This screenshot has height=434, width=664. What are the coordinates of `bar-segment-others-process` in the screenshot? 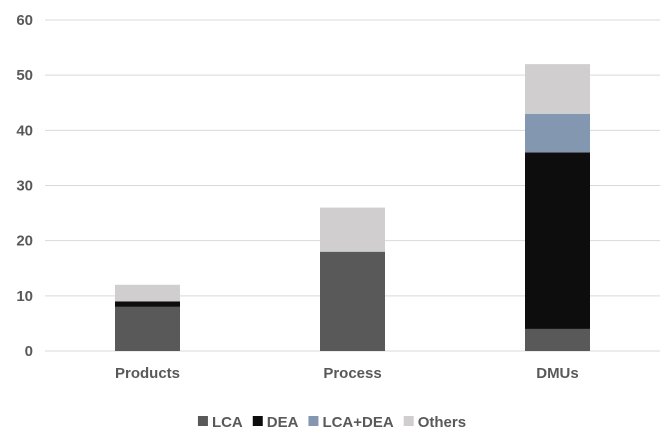 It's located at (352, 229).